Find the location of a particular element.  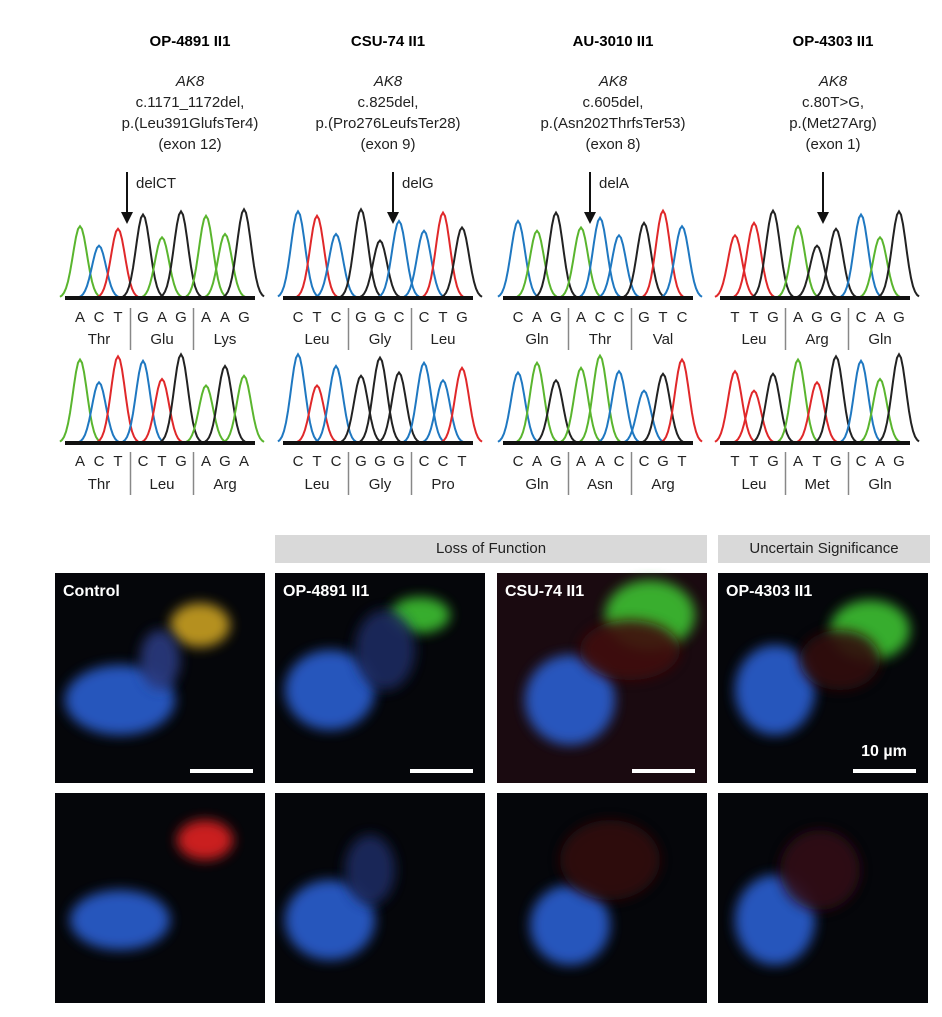

cdna-change: c.825del, is located at coordinates (388, 102).